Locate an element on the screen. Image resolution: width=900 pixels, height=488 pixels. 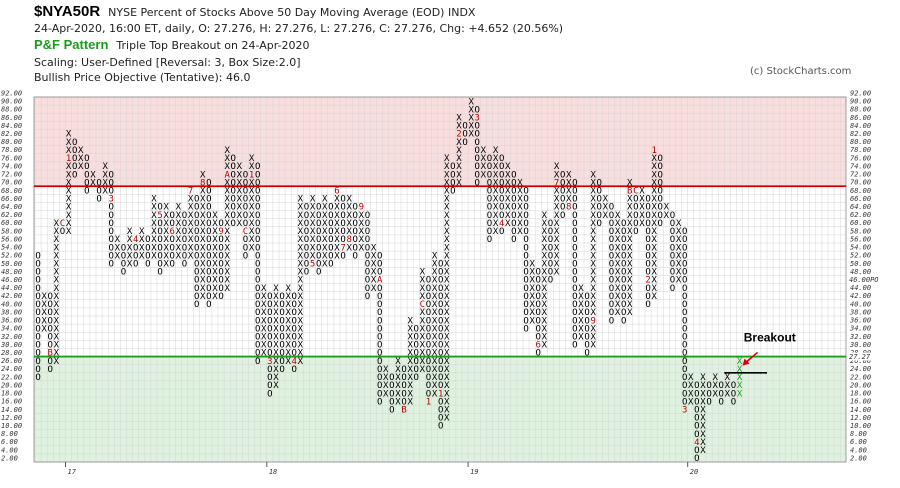
symbol: $NYA50R is located at coordinates (67, 11).